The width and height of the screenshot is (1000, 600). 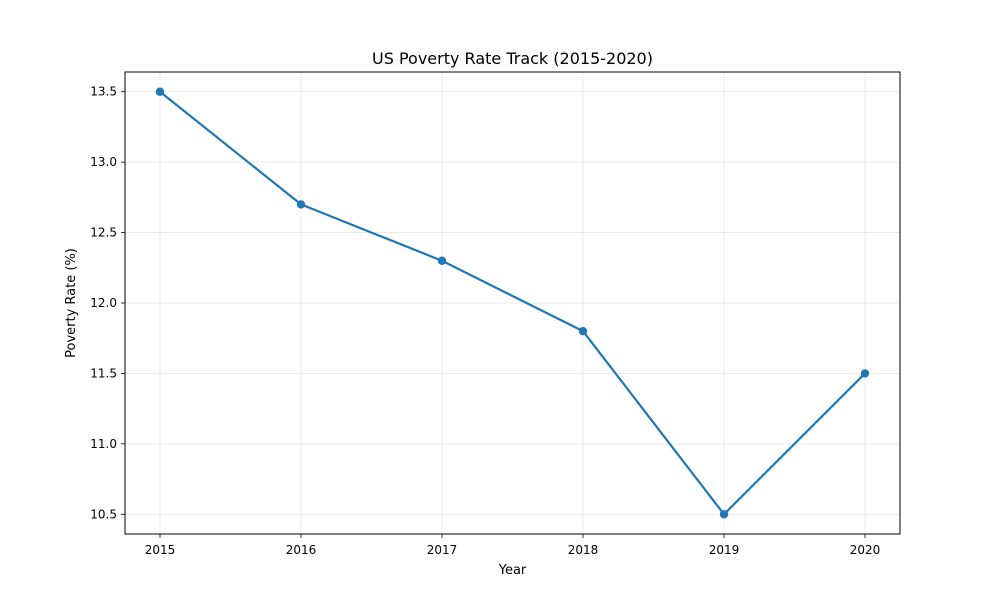 What do you see at coordinates (442, 550) in the screenshot?
I see `x-tick-label: 2017` at bounding box center [442, 550].